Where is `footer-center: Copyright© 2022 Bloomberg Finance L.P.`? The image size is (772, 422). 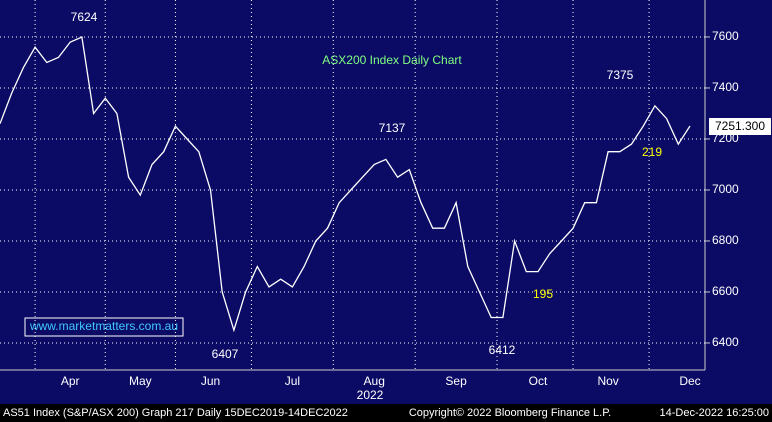 footer-center: Copyright© 2022 Bloomberg Finance L.P. is located at coordinates (510, 413).